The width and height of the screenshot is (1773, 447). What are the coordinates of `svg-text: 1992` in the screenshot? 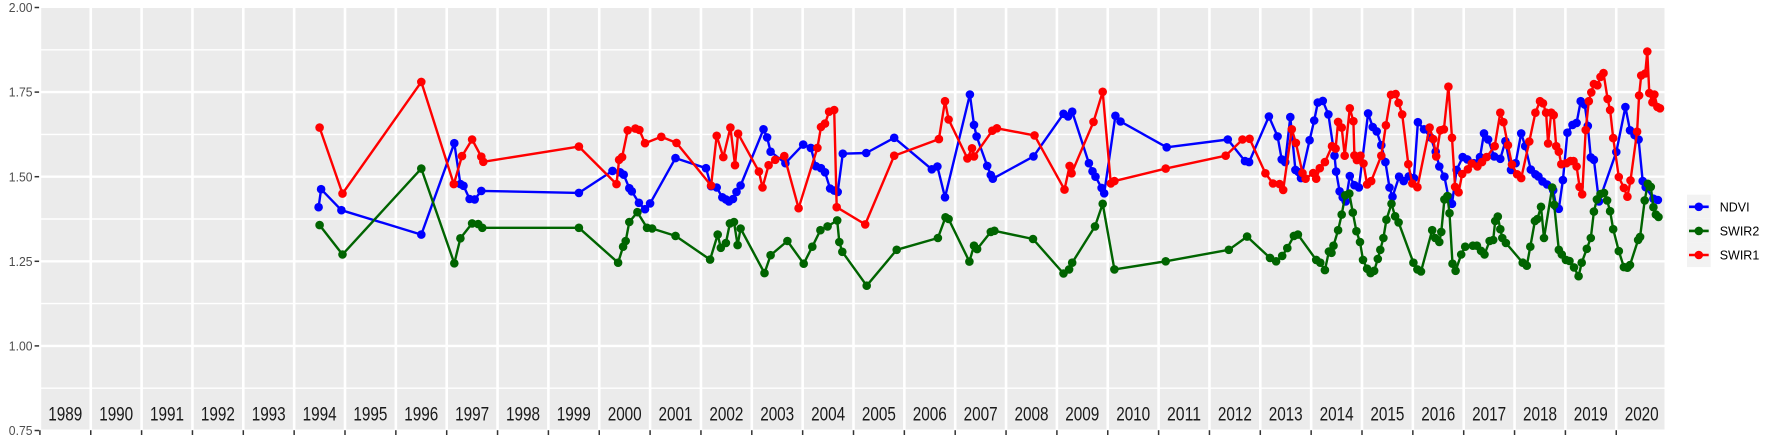 It's located at (218, 414).